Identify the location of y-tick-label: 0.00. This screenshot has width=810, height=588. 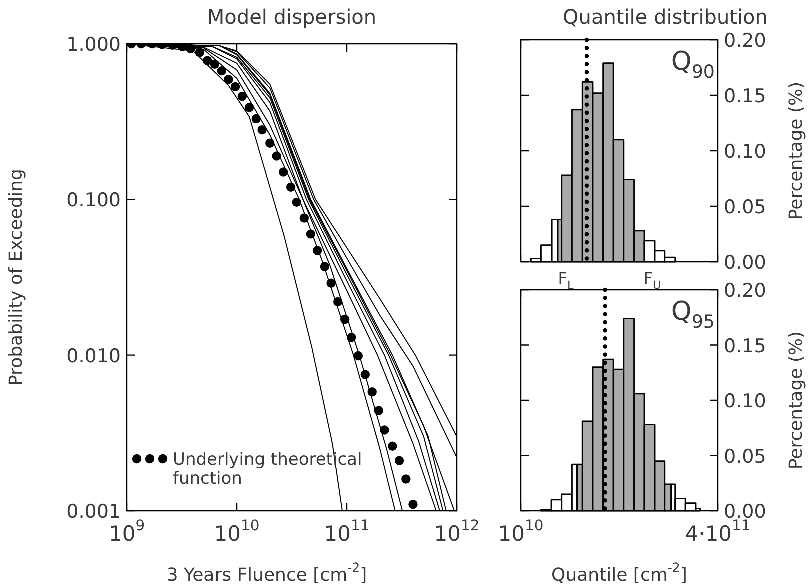
(745, 263).